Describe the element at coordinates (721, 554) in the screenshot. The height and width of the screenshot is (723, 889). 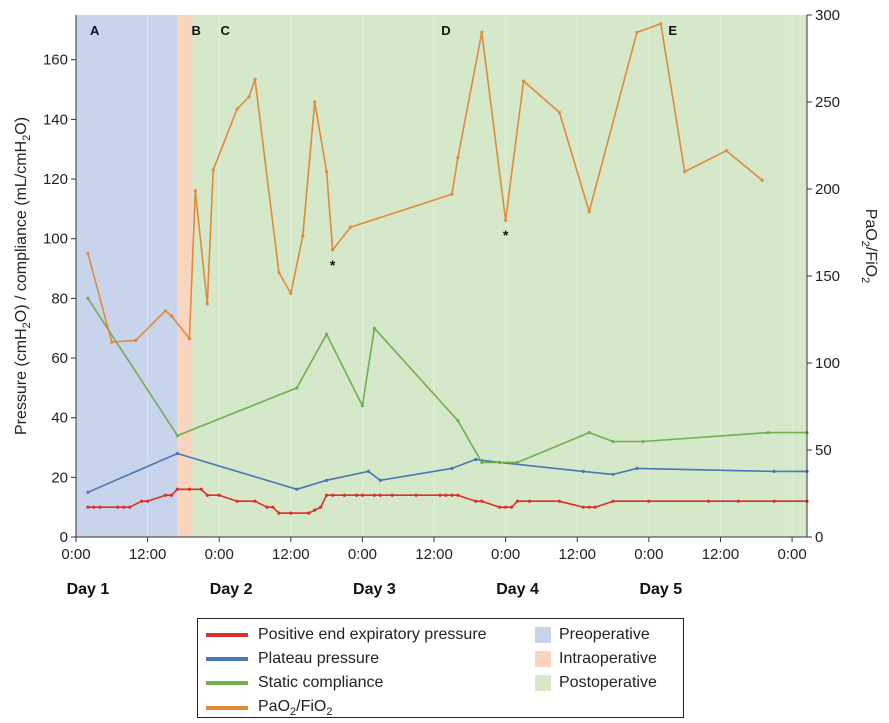
I see `x-tick-label: 12:00` at that location.